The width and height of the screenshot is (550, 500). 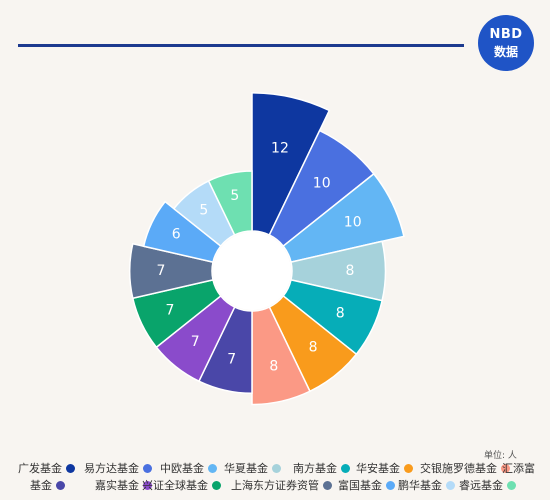 What do you see at coordinates (246, 468) in the screenshot?
I see `legend-label: 华夏基金` at bounding box center [246, 468].